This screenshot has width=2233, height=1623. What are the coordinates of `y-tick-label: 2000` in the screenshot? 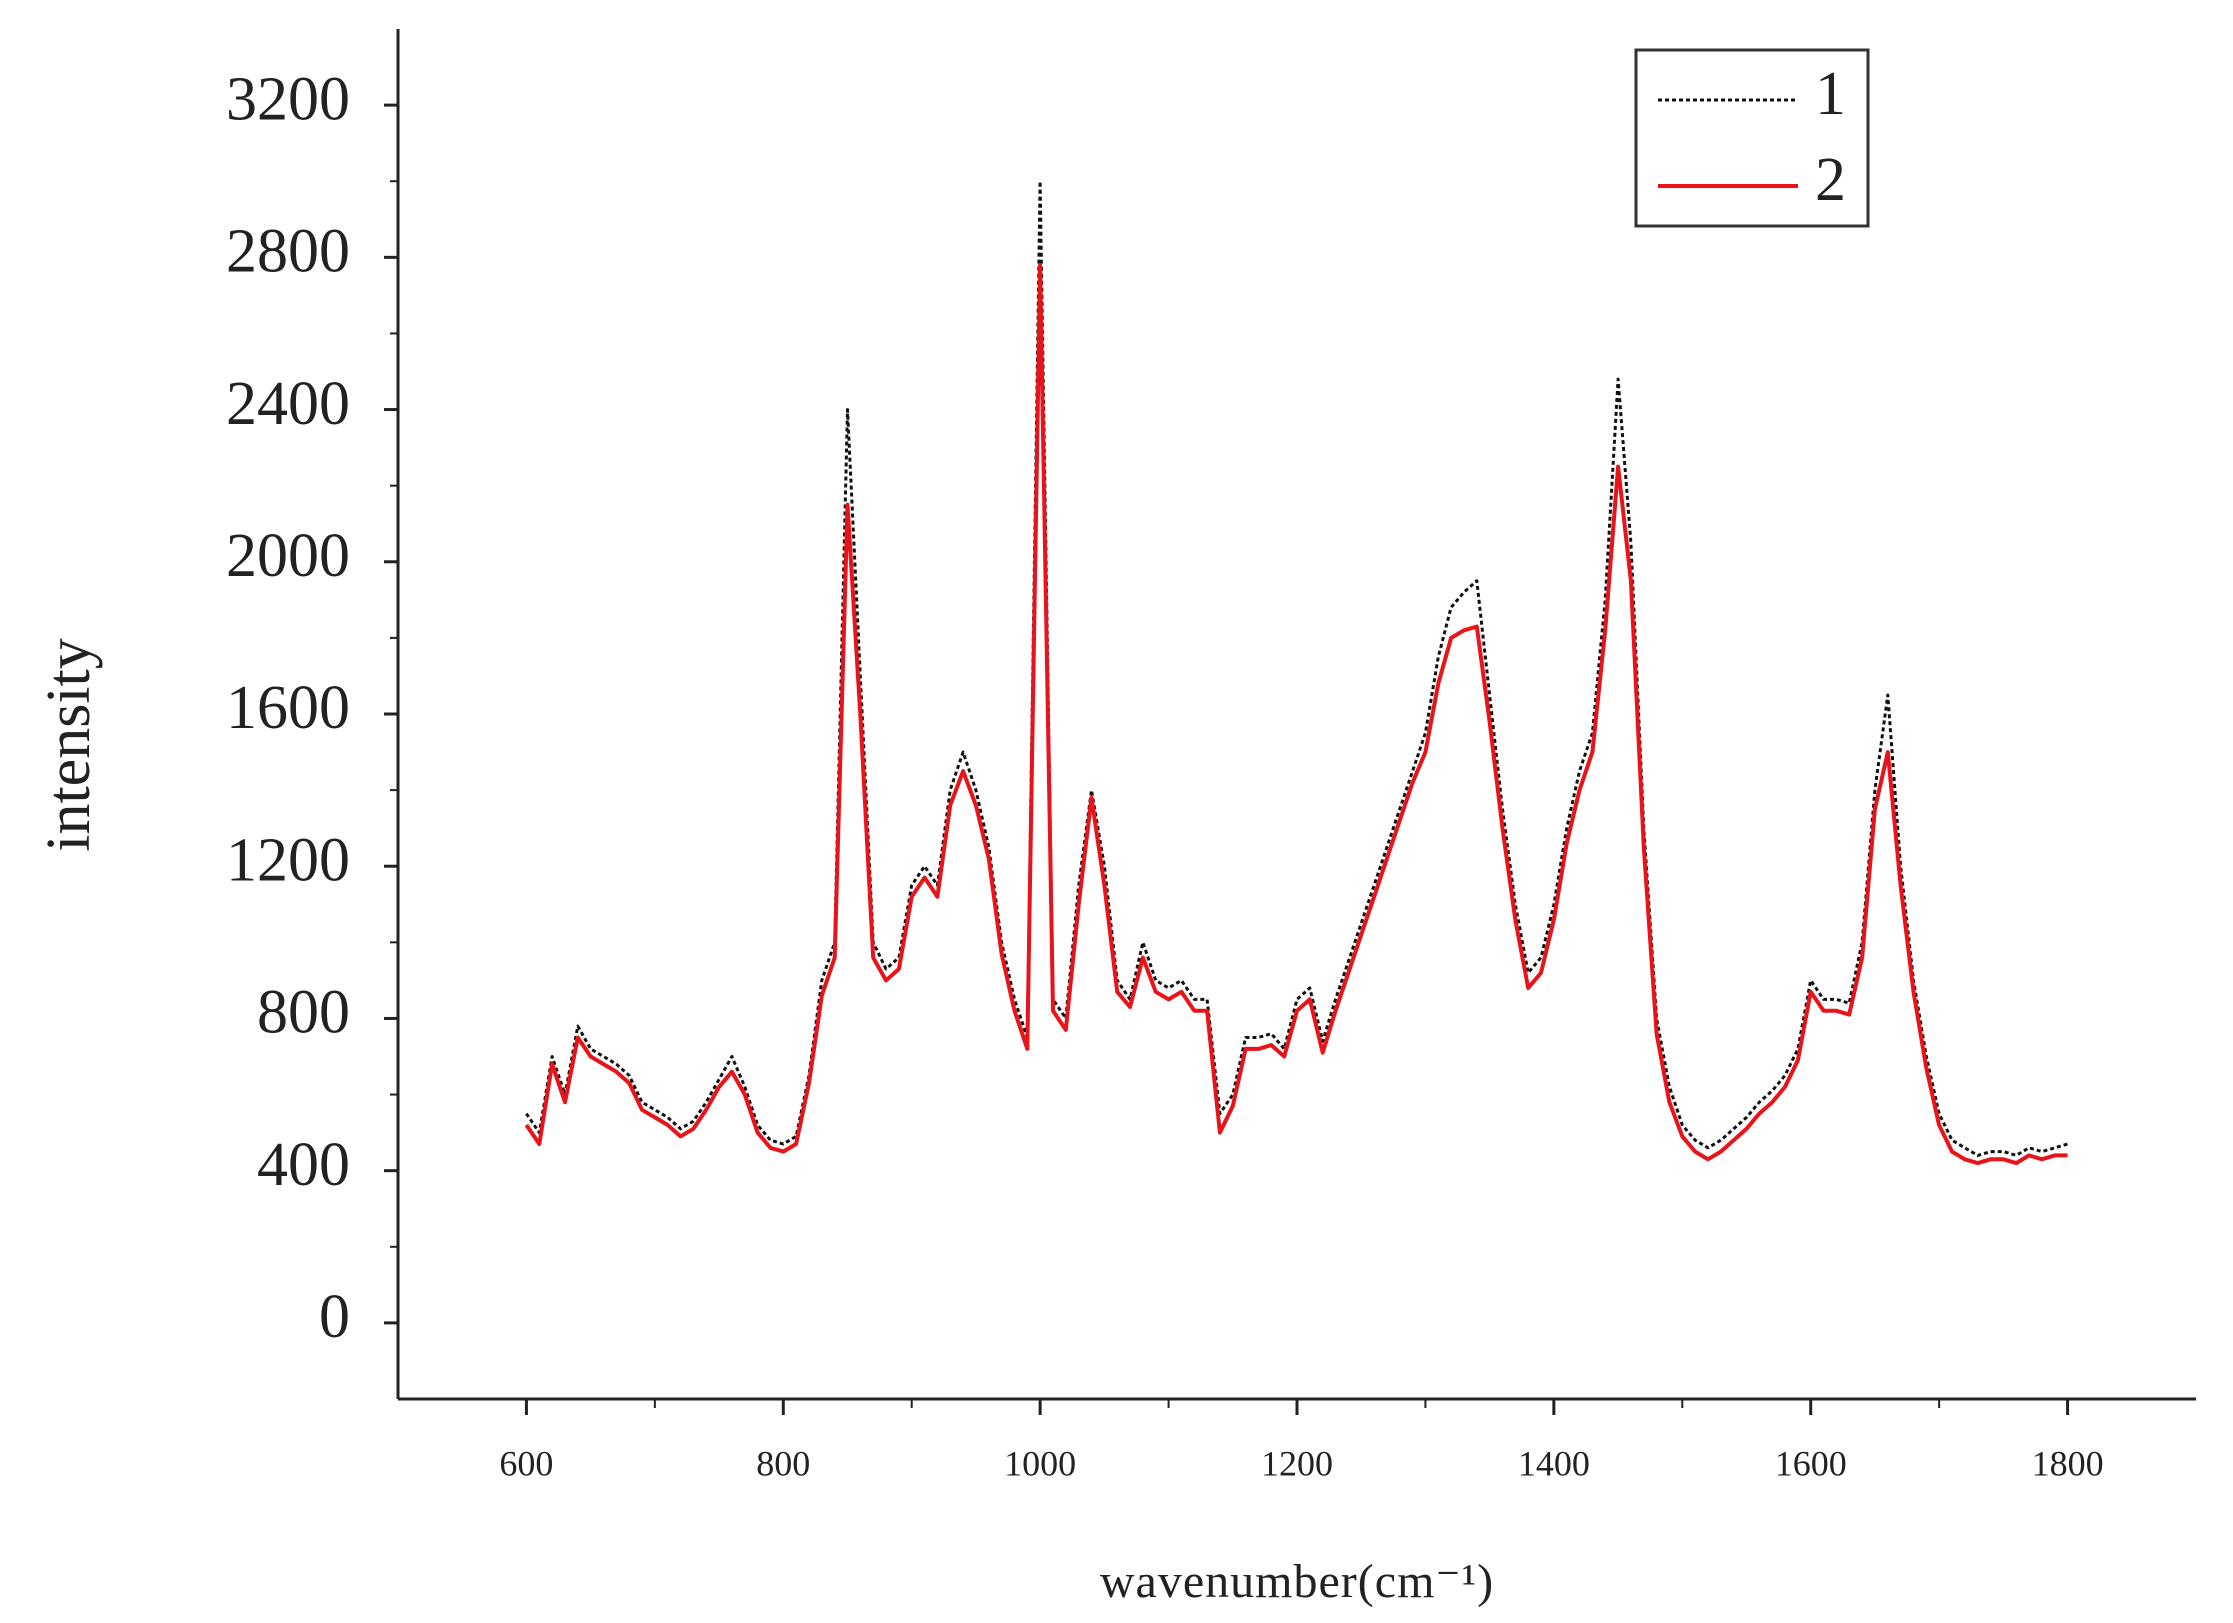 It's located at (288, 556).